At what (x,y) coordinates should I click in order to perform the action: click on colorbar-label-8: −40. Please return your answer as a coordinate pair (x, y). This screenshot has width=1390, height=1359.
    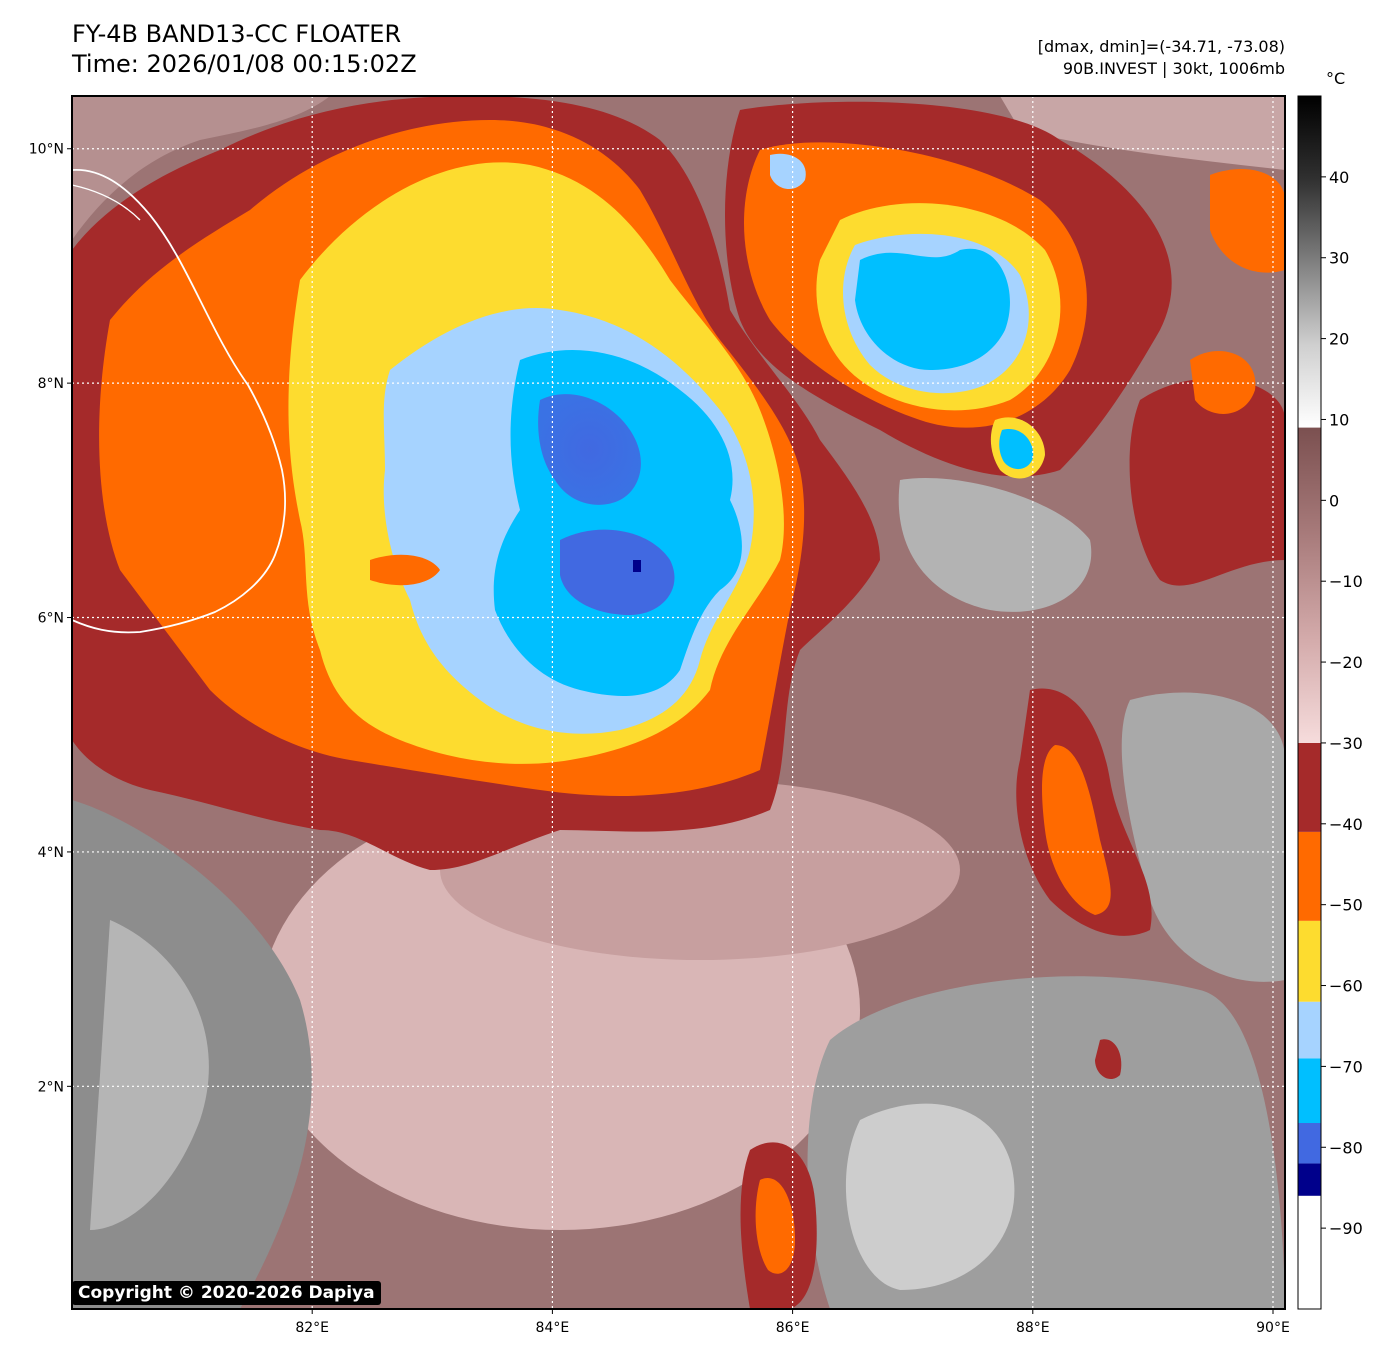
    Looking at the image, I should click on (1346, 824).